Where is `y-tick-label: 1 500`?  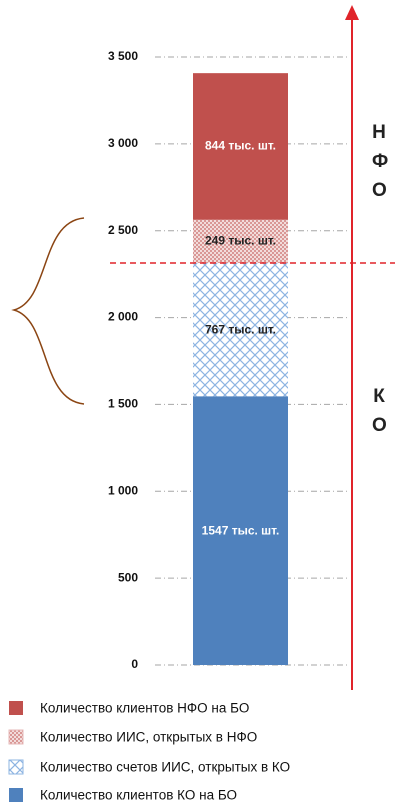
y-tick-label: 1 500 is located at coordinates (123, 404).